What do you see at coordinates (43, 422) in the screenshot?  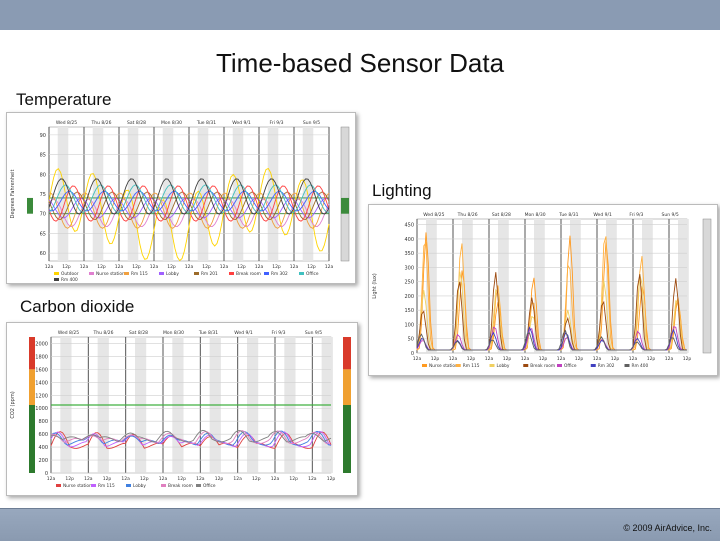 I see `y-tick-label: 800` at bounding box center [43, 422].